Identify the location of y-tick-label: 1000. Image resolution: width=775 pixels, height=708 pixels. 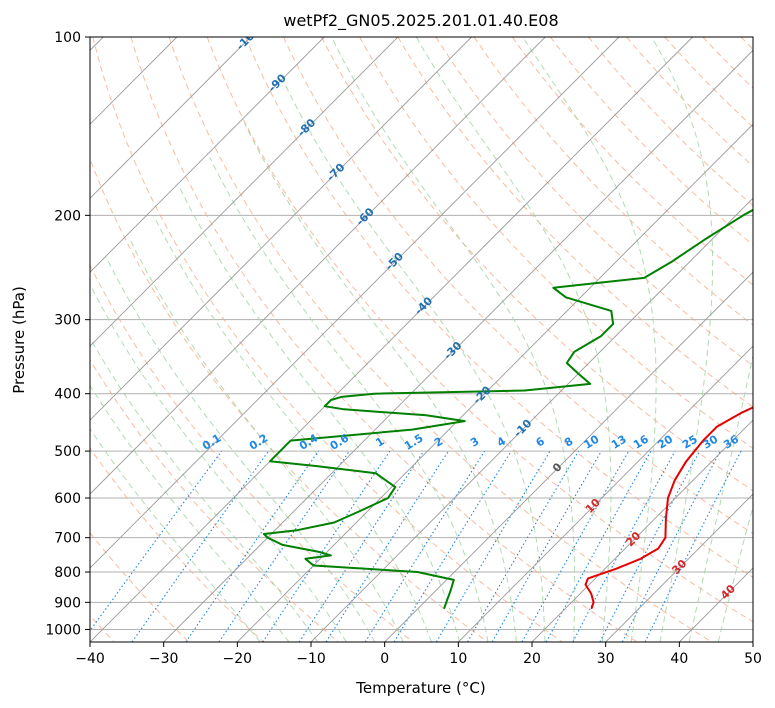
(63, 630).